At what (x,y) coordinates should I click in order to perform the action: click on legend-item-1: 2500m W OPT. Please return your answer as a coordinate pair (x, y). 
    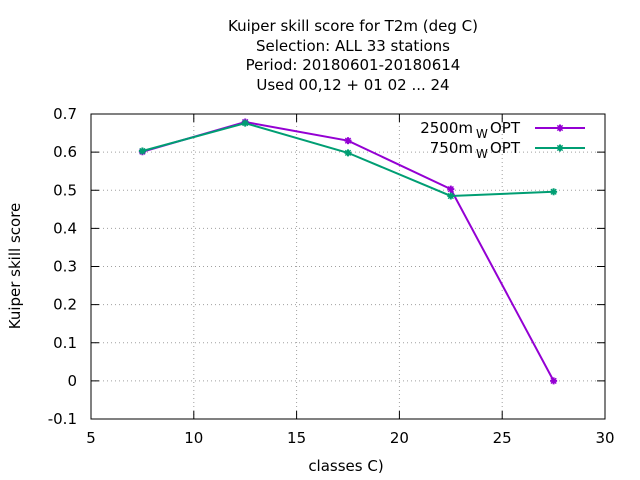
    Looking at the image, I should click on (502, 130).